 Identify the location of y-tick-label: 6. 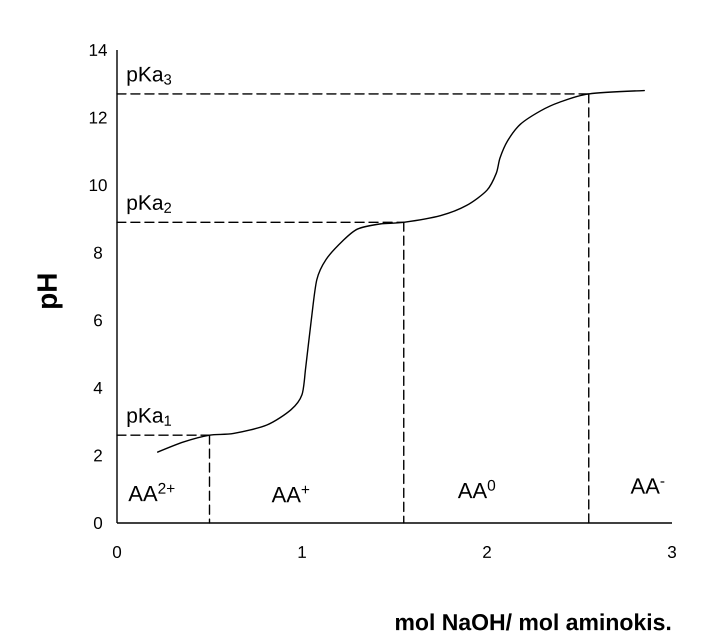
(98, 320).